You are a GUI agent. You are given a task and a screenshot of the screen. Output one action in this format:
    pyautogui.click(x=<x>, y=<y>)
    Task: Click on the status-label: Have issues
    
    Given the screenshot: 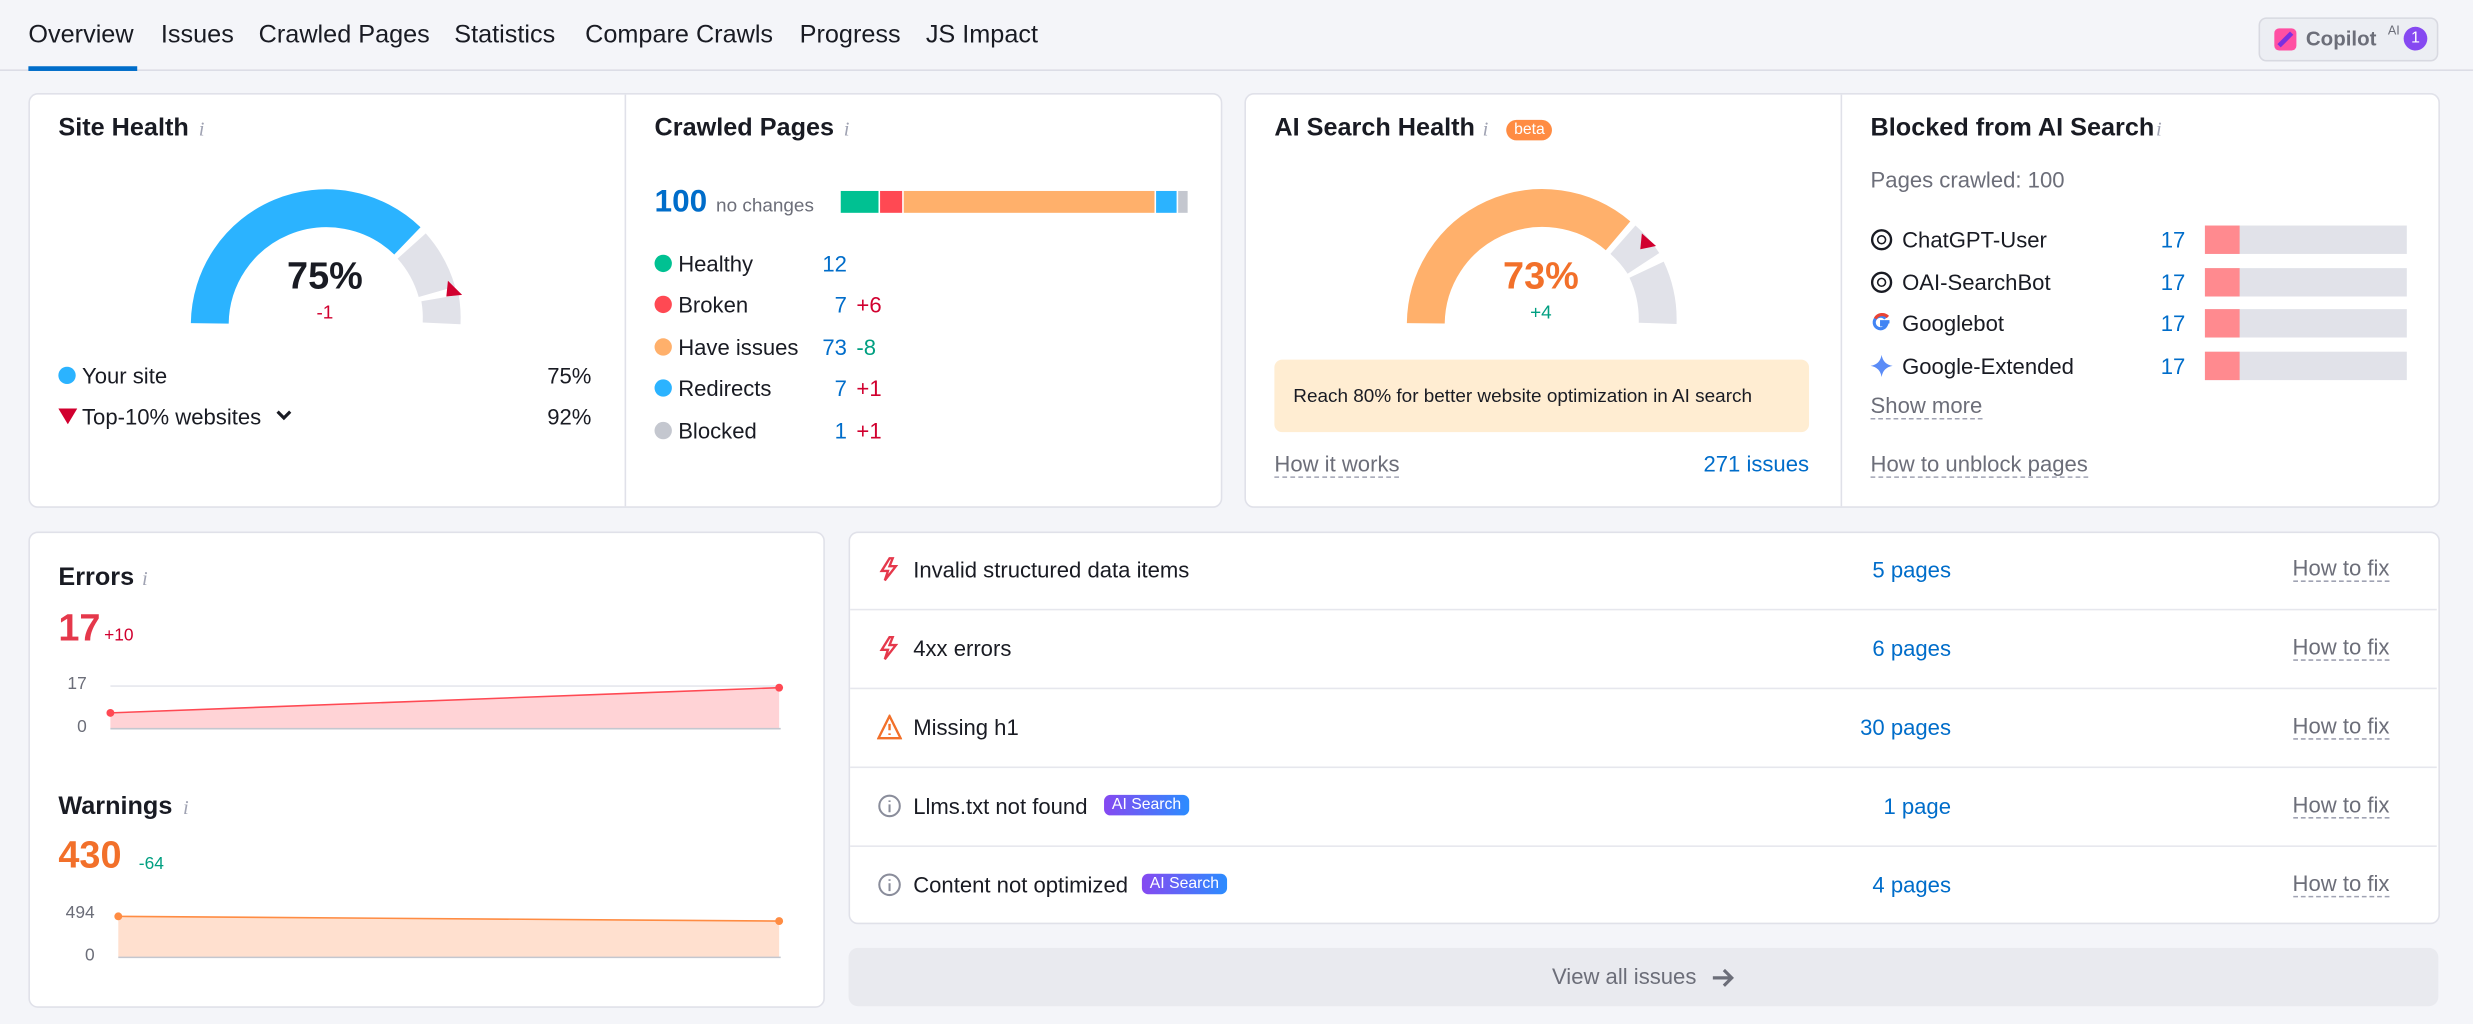 What is the action you would take?
    pyautogui.click(x=738, y=347)
    